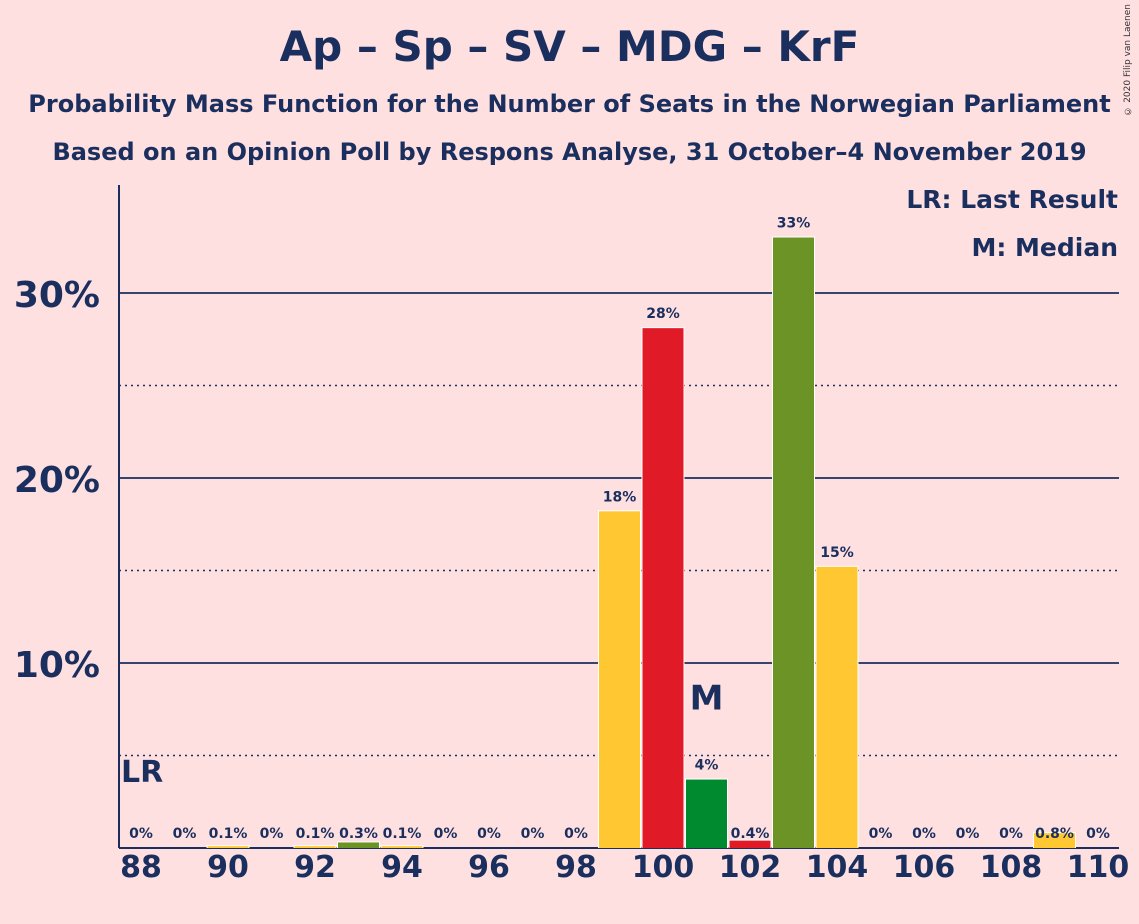 The height and width of the screenshot is (924, 1139). What do you see at coordinates (576, 867) in the screenshot?
I see `x-tick-label: 98` at bounding box center [576, 867].